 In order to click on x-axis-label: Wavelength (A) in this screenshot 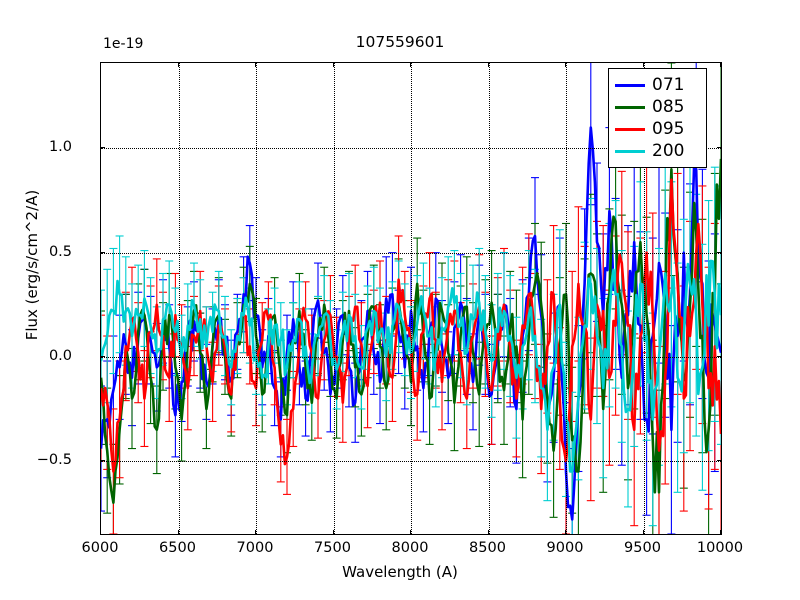, I will do `click(400, 572)`.